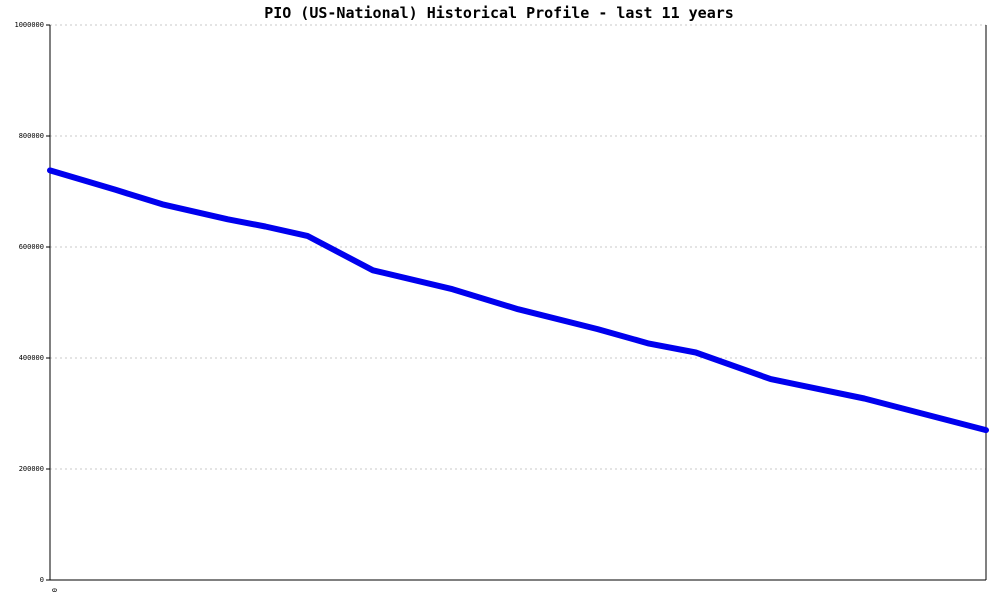 The image size is (1000, 600). I want to click on x-tick-label: 0, so click(54, 590).